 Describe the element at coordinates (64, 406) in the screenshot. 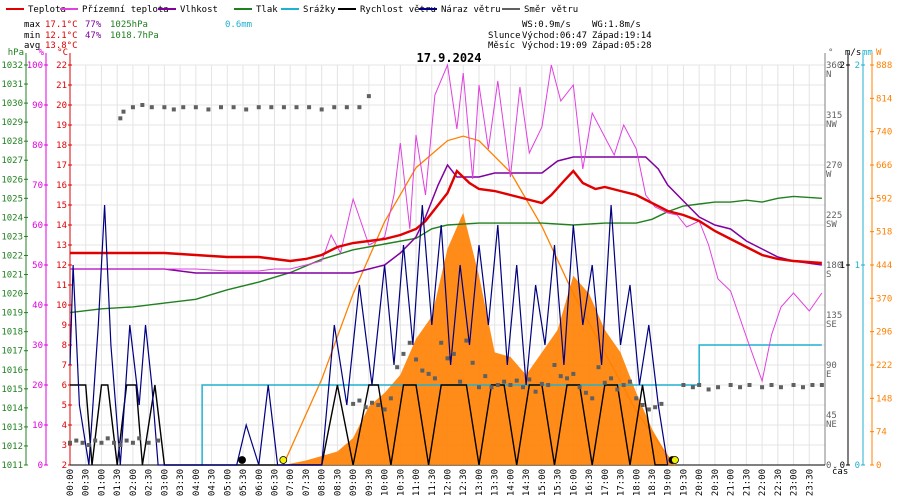

I see `tick-label-temperature: 5` at that location.